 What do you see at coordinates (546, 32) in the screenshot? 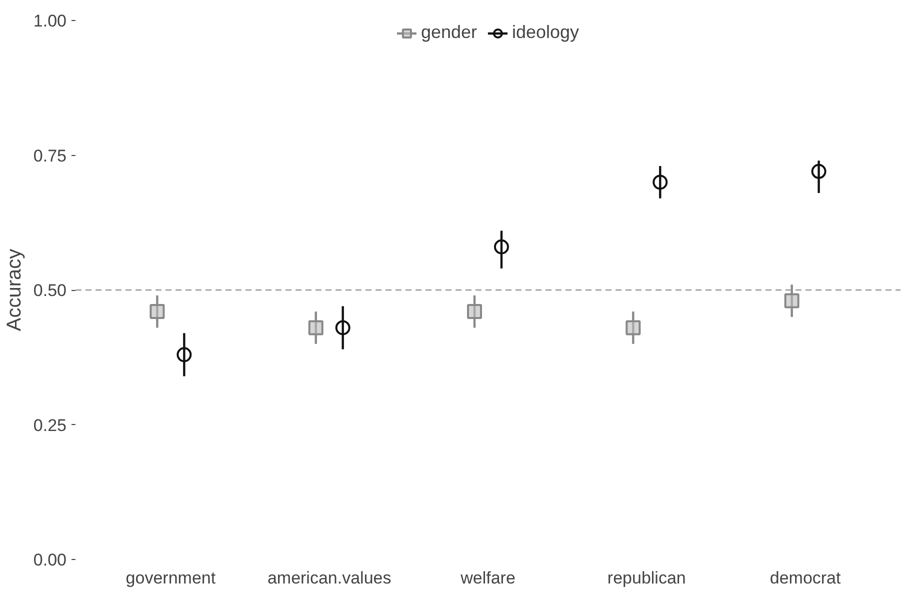
I see `legend-label: ideology` at bounding box center [546, 32].